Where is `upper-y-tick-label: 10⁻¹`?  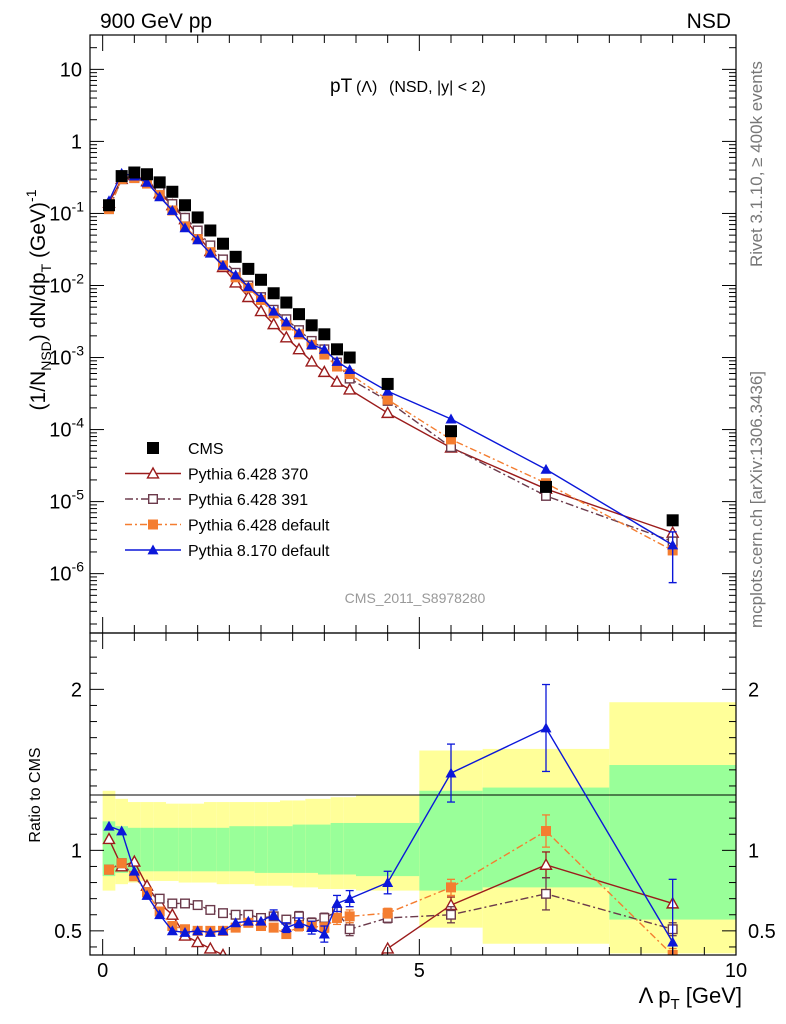
upper-y-tick-label: 10⁻¹ is located at coordinates (66, 211).